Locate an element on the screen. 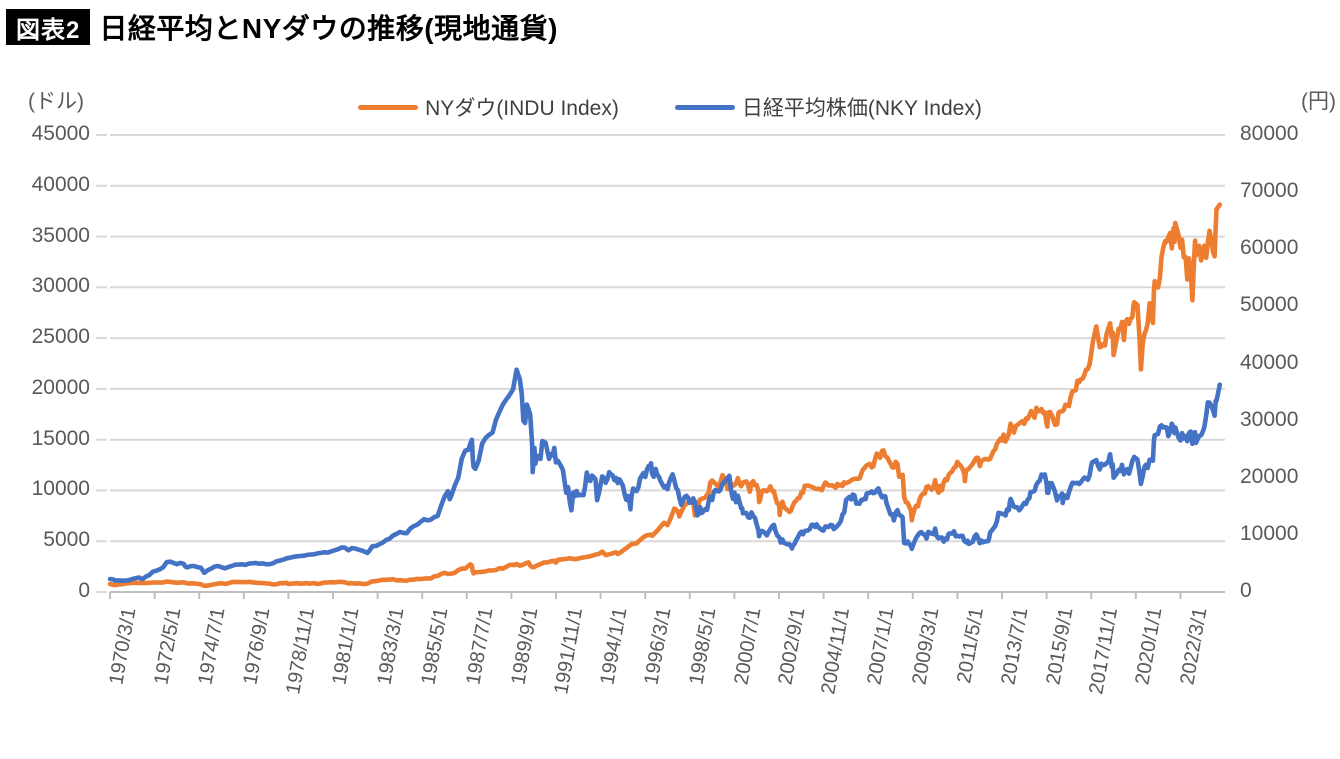  legend-item-ny-dow: NYダウ(INDU Index) is located at coordinates (488, 107).